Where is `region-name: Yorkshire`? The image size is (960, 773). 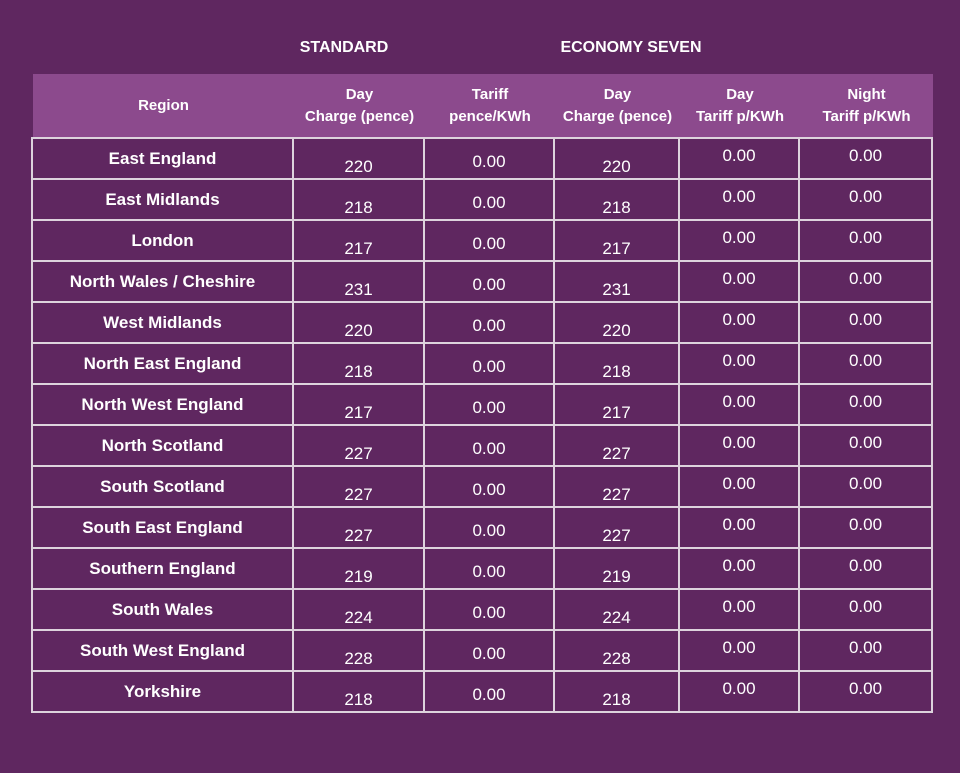
region-name: Yorkshire is located at coordinates (162, 691).